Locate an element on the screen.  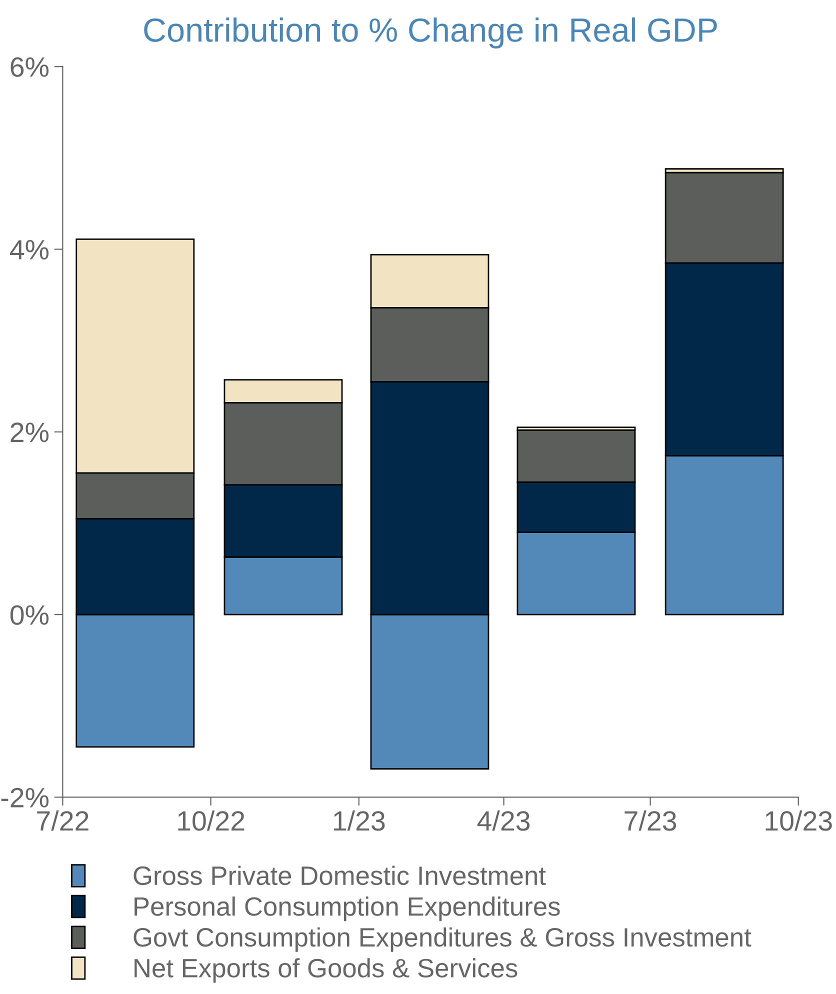
x-tick-label: 10/22 is located at coordinates (211, 820).